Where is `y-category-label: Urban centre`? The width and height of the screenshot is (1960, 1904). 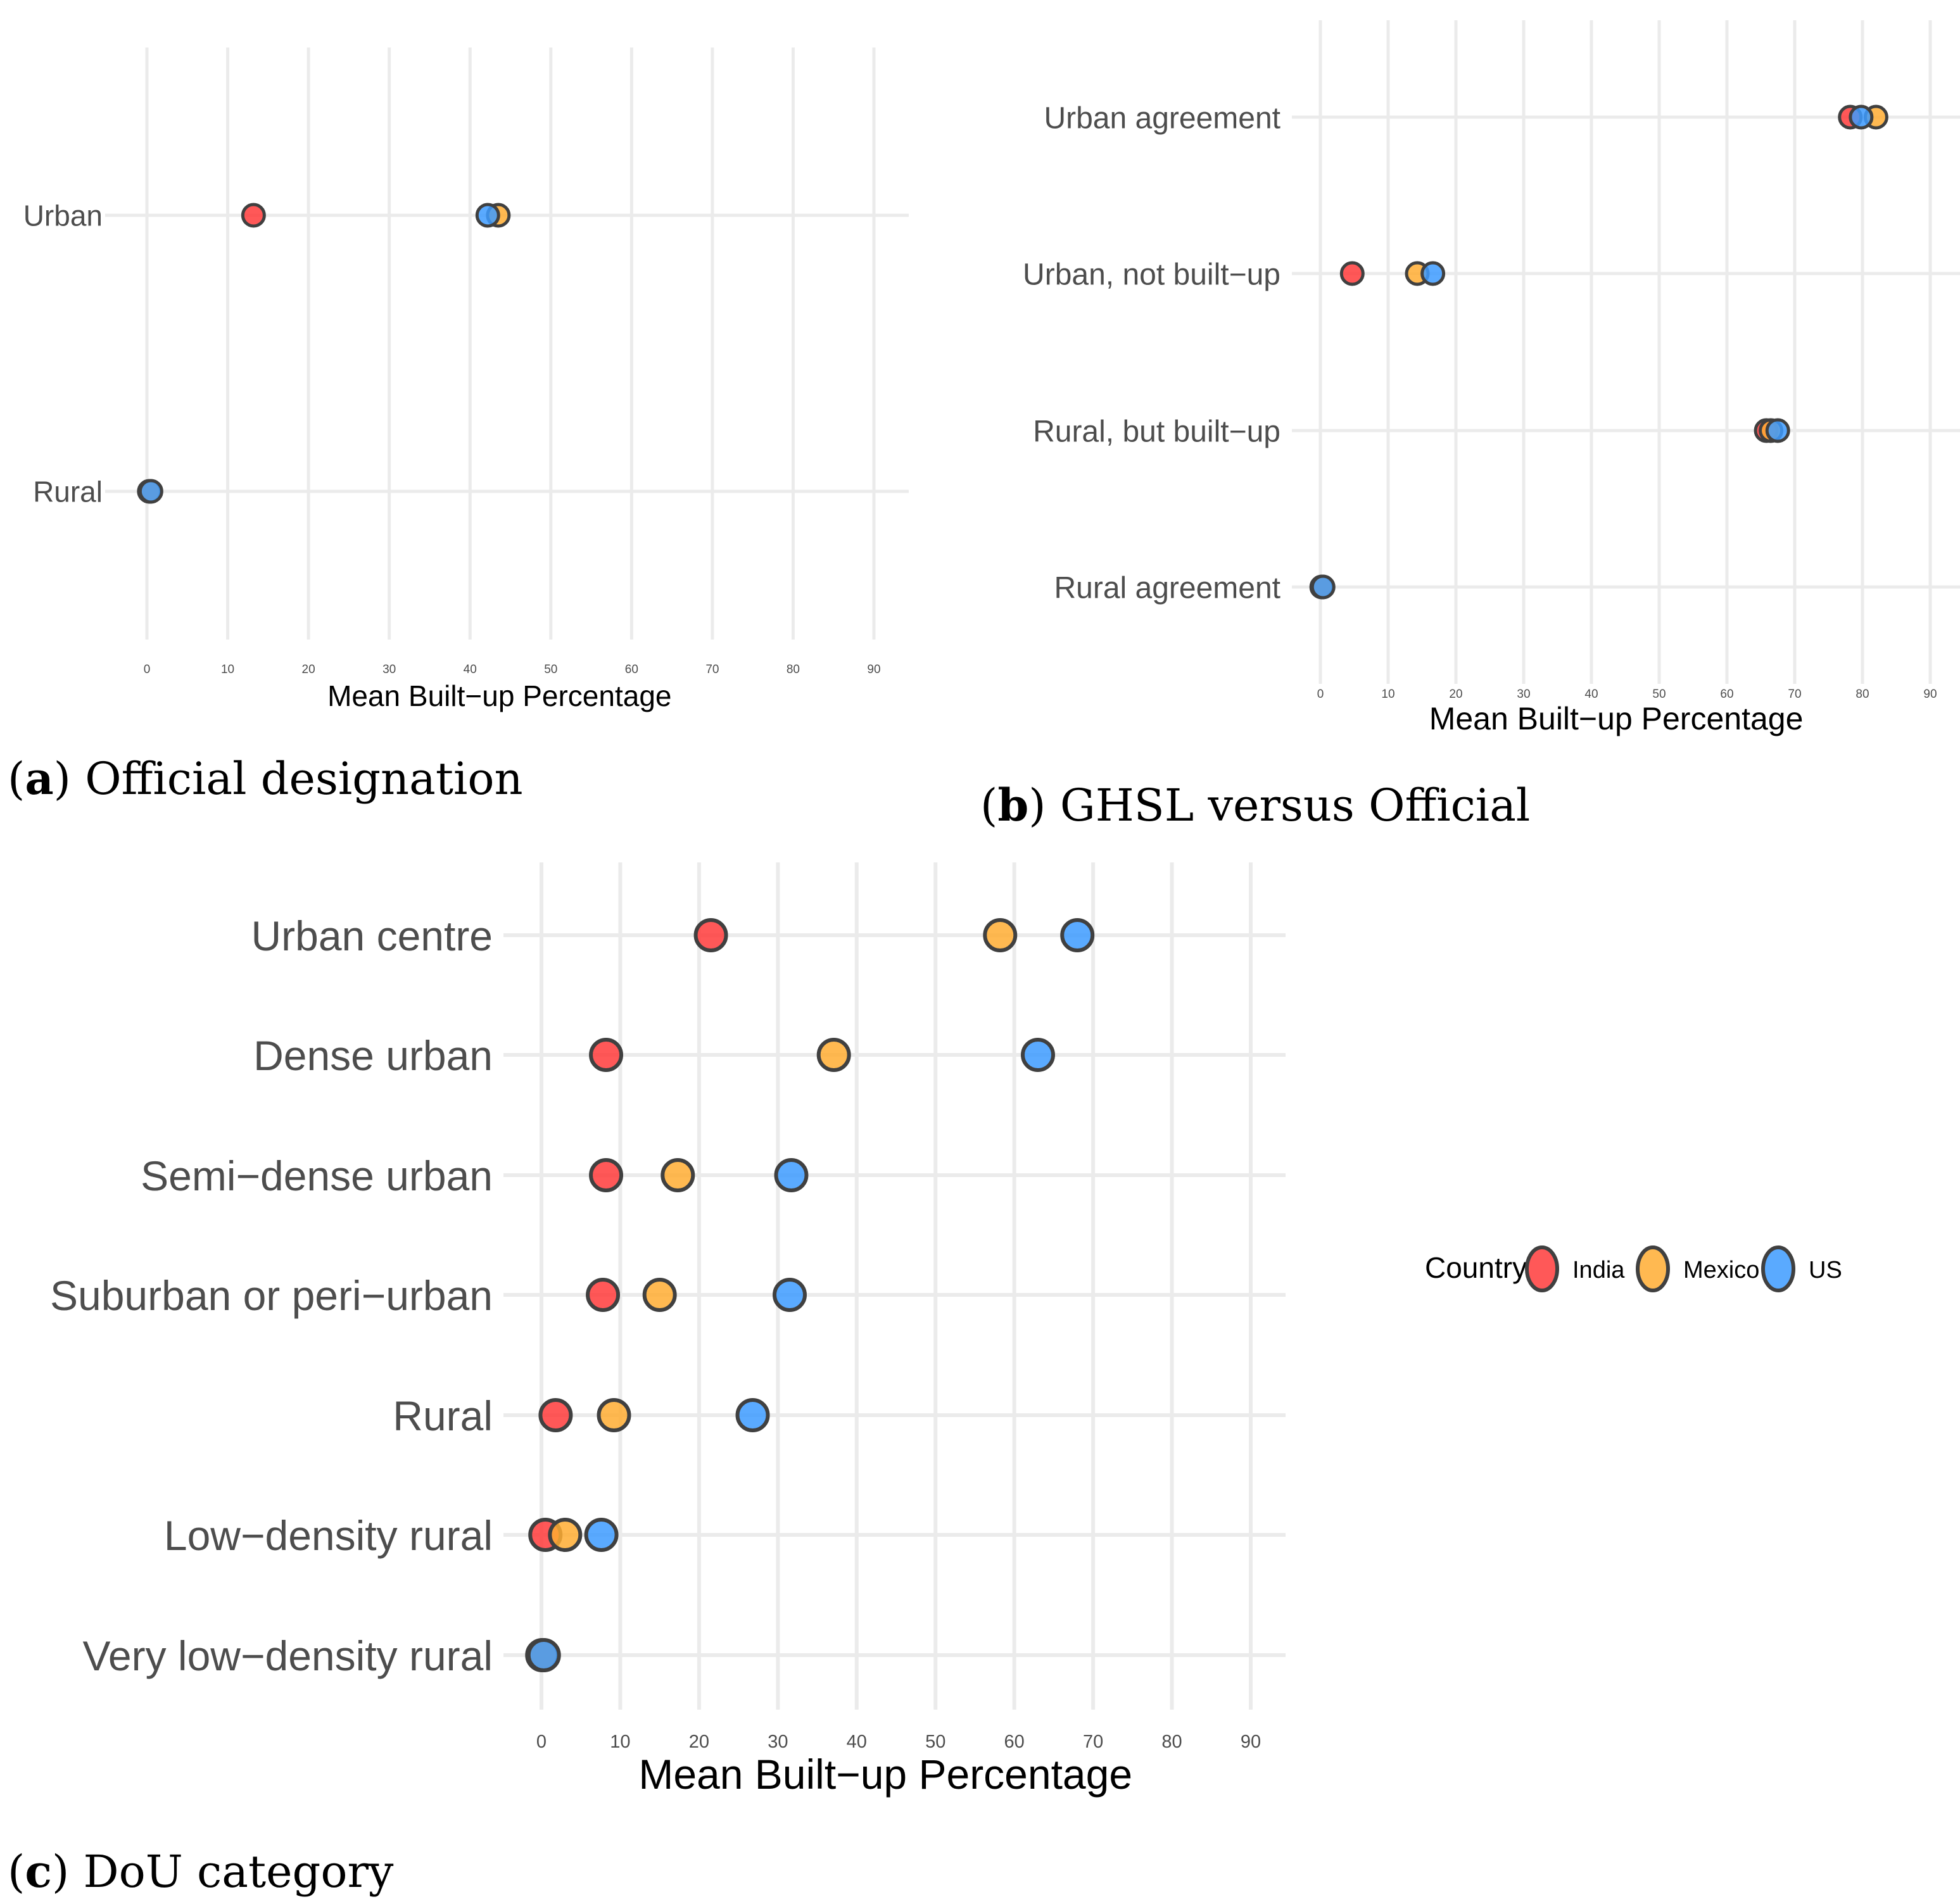
y-category-label: Urban centre is located at coordinates (372, 935).